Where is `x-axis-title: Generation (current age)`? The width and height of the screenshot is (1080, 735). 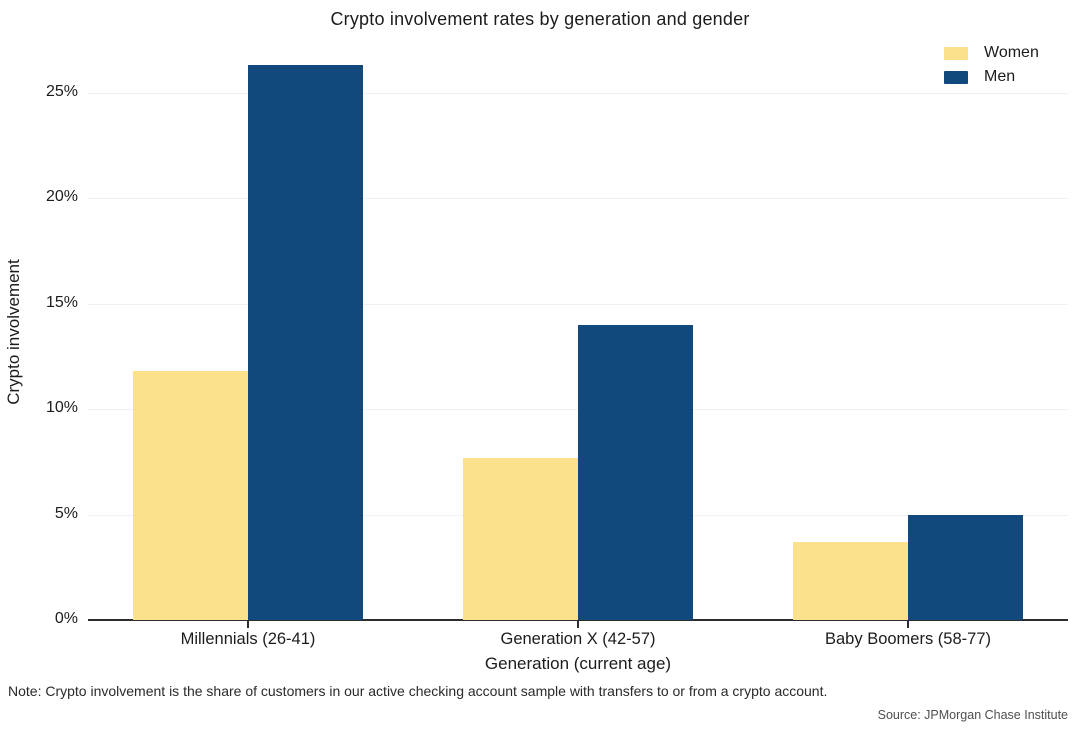
x-axis-title: Generation (current age) is located at coordinates (578, 663).